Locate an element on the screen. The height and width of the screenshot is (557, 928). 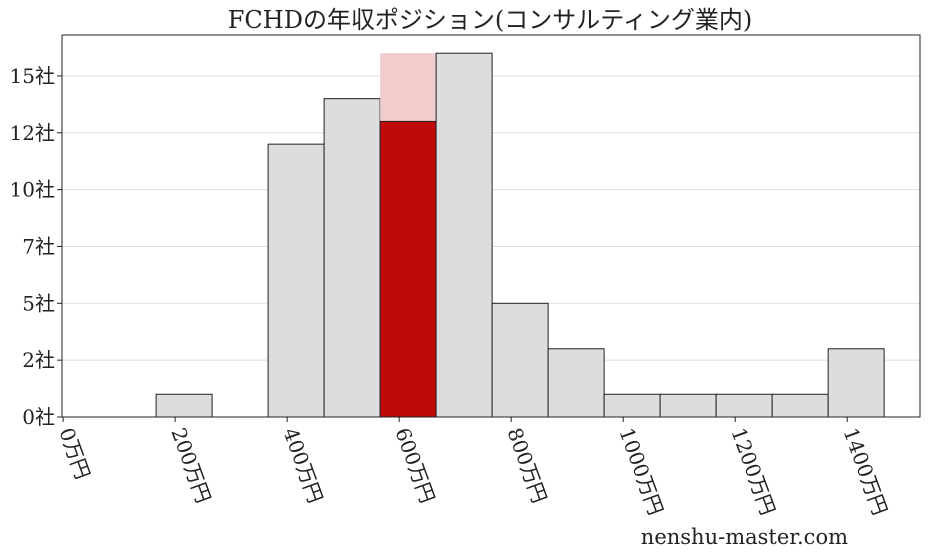
x-tick-label: 800万円 is located at coordinates (526, 466).